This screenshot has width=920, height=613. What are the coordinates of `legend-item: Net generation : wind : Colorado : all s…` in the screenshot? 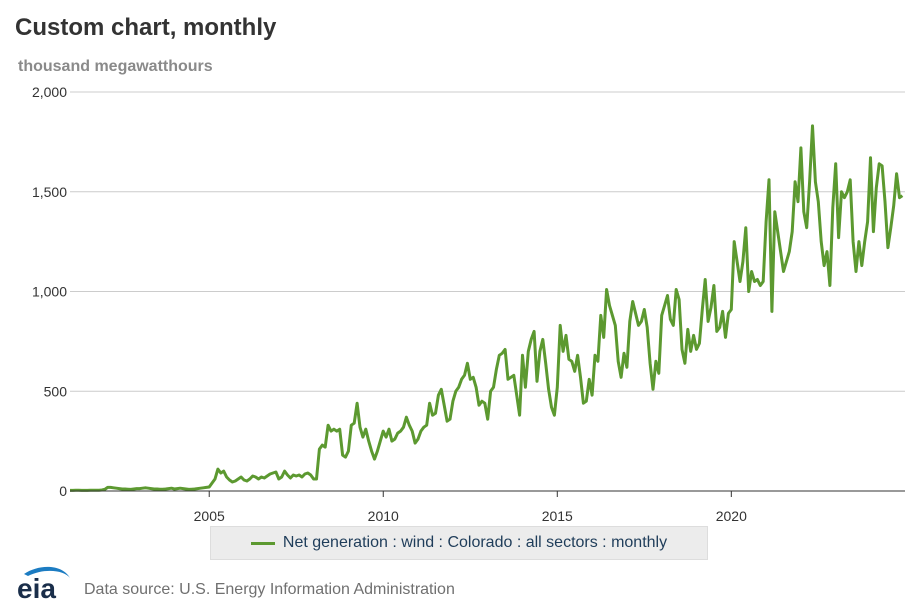 It's located at (459, 543).